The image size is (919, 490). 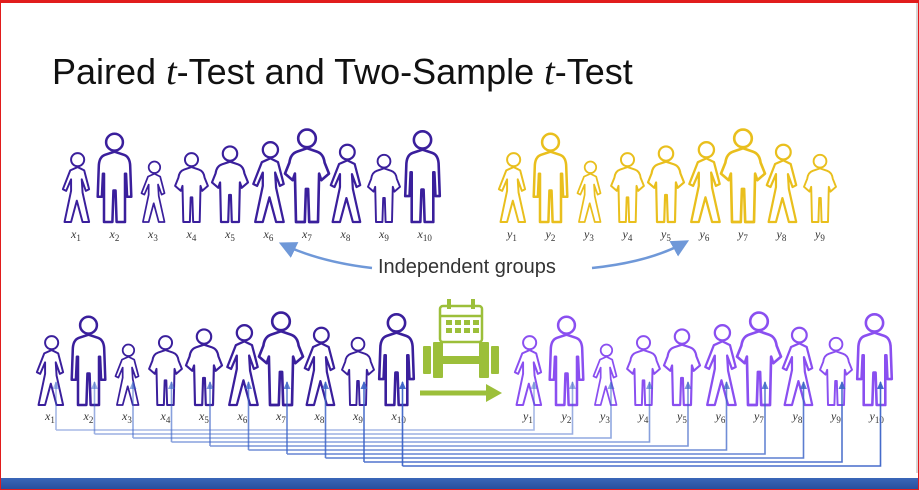 I want to click on y-top-label-1: y1, so click(x=511, y=235).